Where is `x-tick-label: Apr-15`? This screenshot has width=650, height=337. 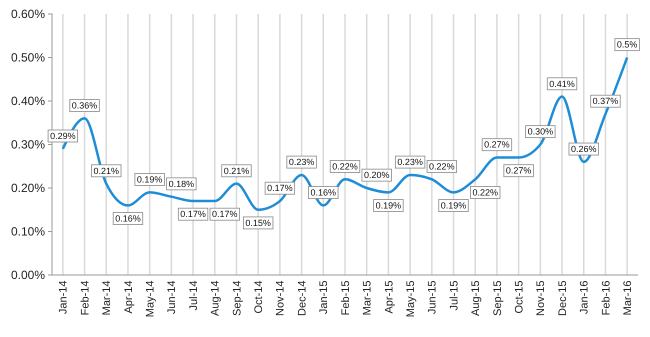
x-tick-label: Apr-15 is located at coordinates (389, 297).